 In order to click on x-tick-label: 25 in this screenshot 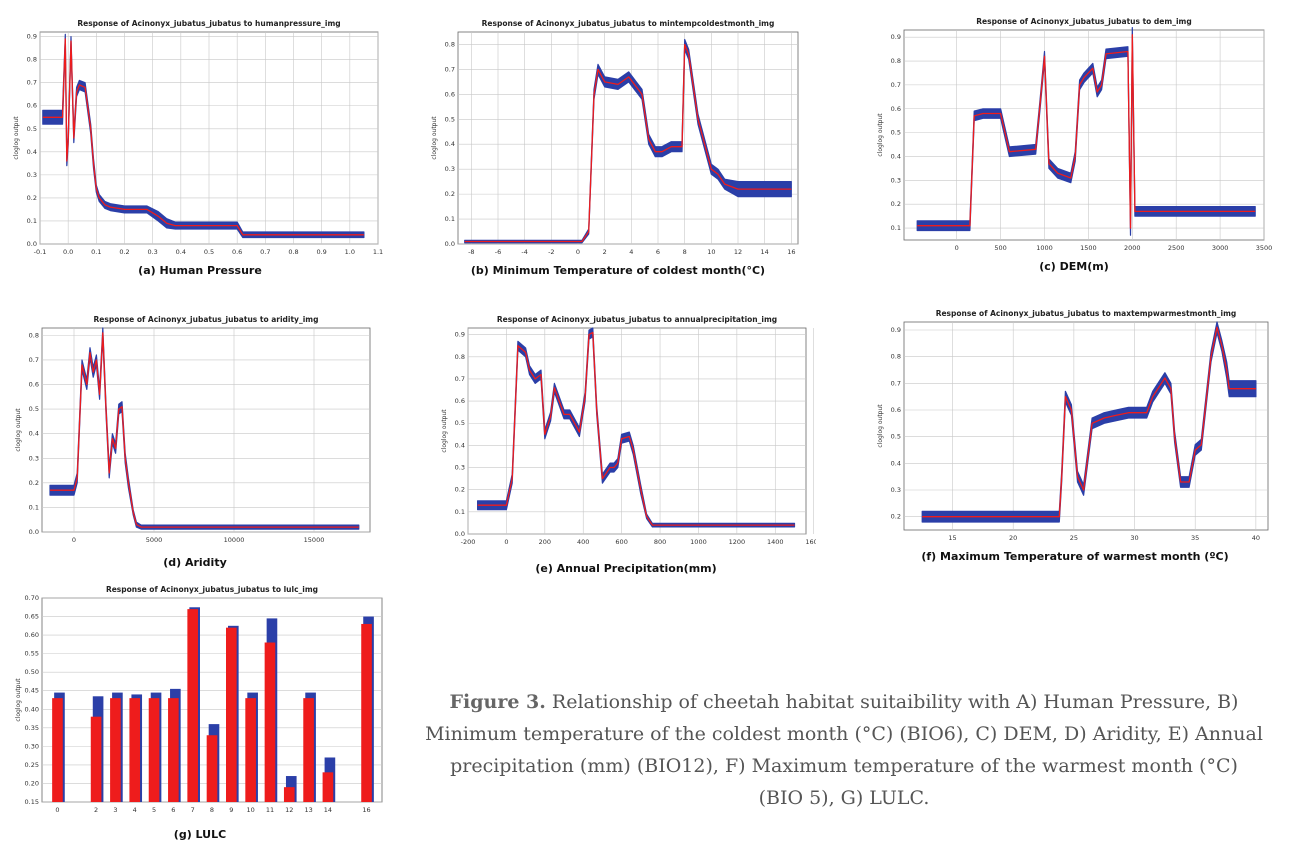, I will do `click(1074, 538)`.